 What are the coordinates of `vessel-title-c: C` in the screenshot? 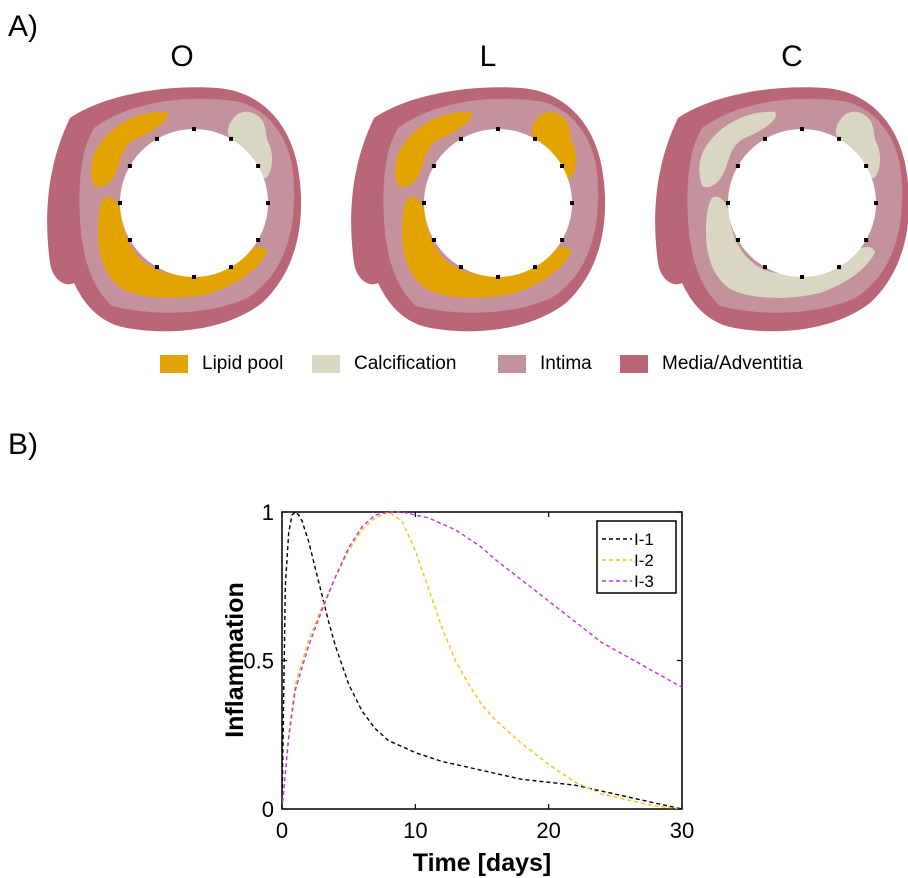 It's located at (792, 56).